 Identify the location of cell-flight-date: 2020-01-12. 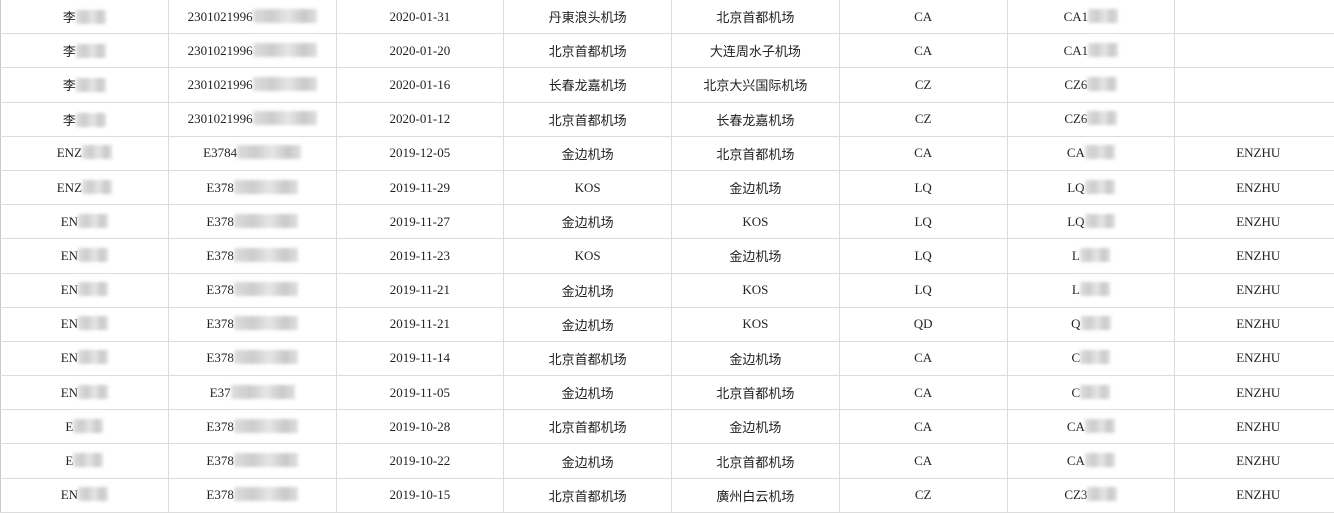
(420, 119).